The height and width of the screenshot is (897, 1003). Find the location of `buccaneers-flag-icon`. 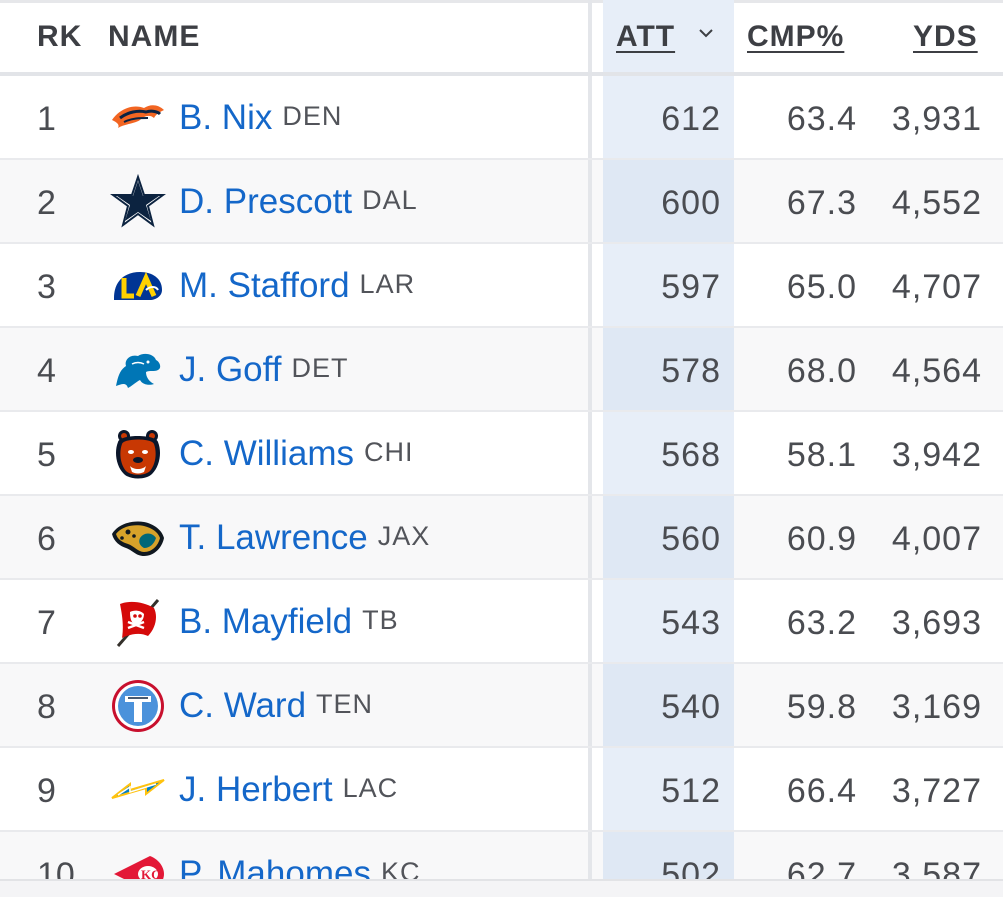

buccaneers-flag-icon is located at coordinates (138, 623).